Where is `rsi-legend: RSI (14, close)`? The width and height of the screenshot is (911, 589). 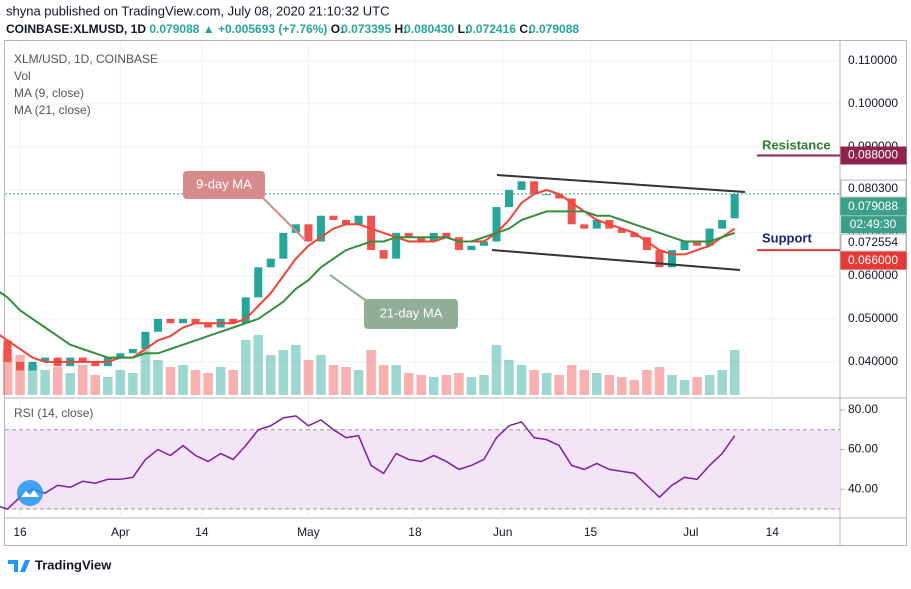
rsi-legend: RSI (14, close) is located at coordinates (53, 413).